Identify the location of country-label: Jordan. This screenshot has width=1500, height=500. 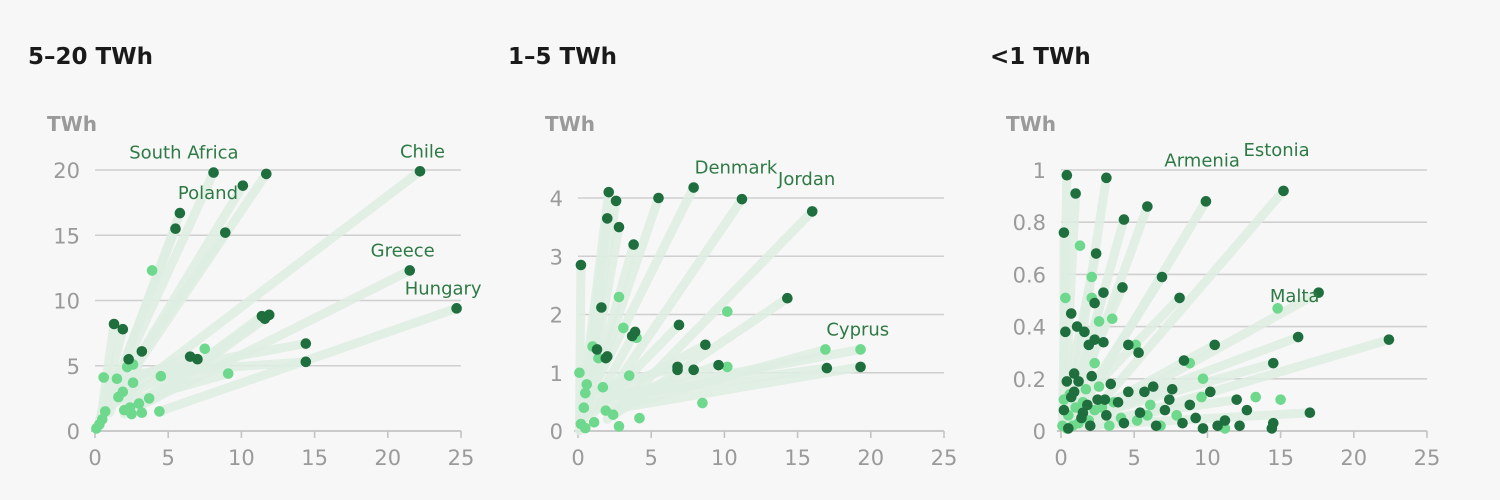
(806, 179).